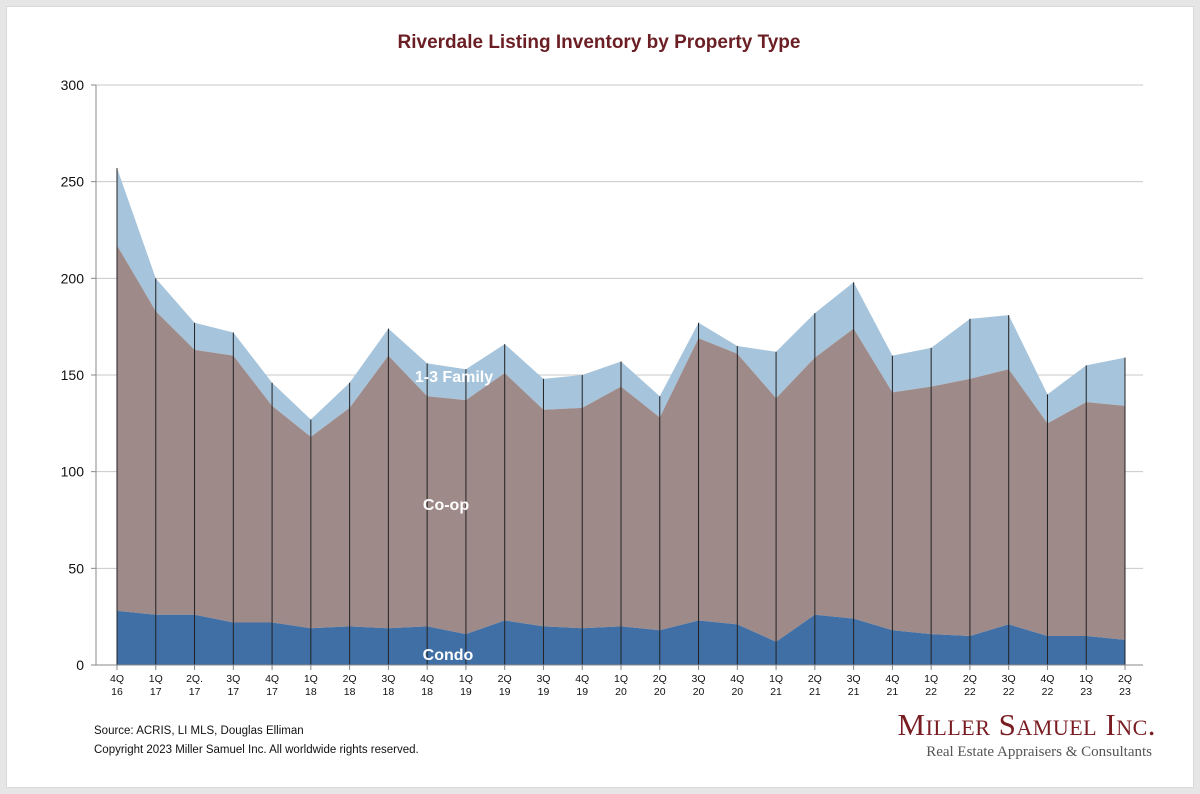  I want to click on x-tick-label: 3Q 17, so click(233, 685).